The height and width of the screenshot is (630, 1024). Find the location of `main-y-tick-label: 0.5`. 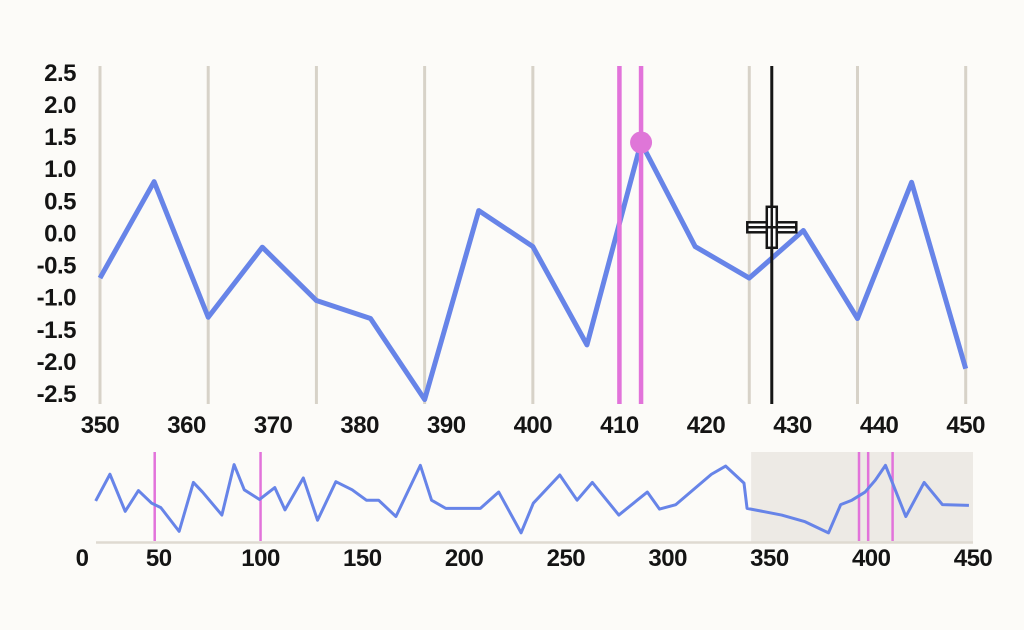

main-y-tick-label: 0.5 is located at coordinates (60, 201).